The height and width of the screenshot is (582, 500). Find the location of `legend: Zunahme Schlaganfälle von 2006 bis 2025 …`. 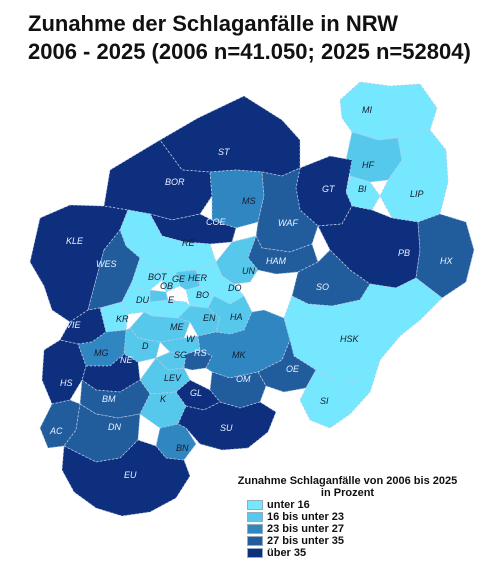

legend: Zunahme Schlaganfälle von 2006 bis 2025 … is located at coordinates (347, 517).